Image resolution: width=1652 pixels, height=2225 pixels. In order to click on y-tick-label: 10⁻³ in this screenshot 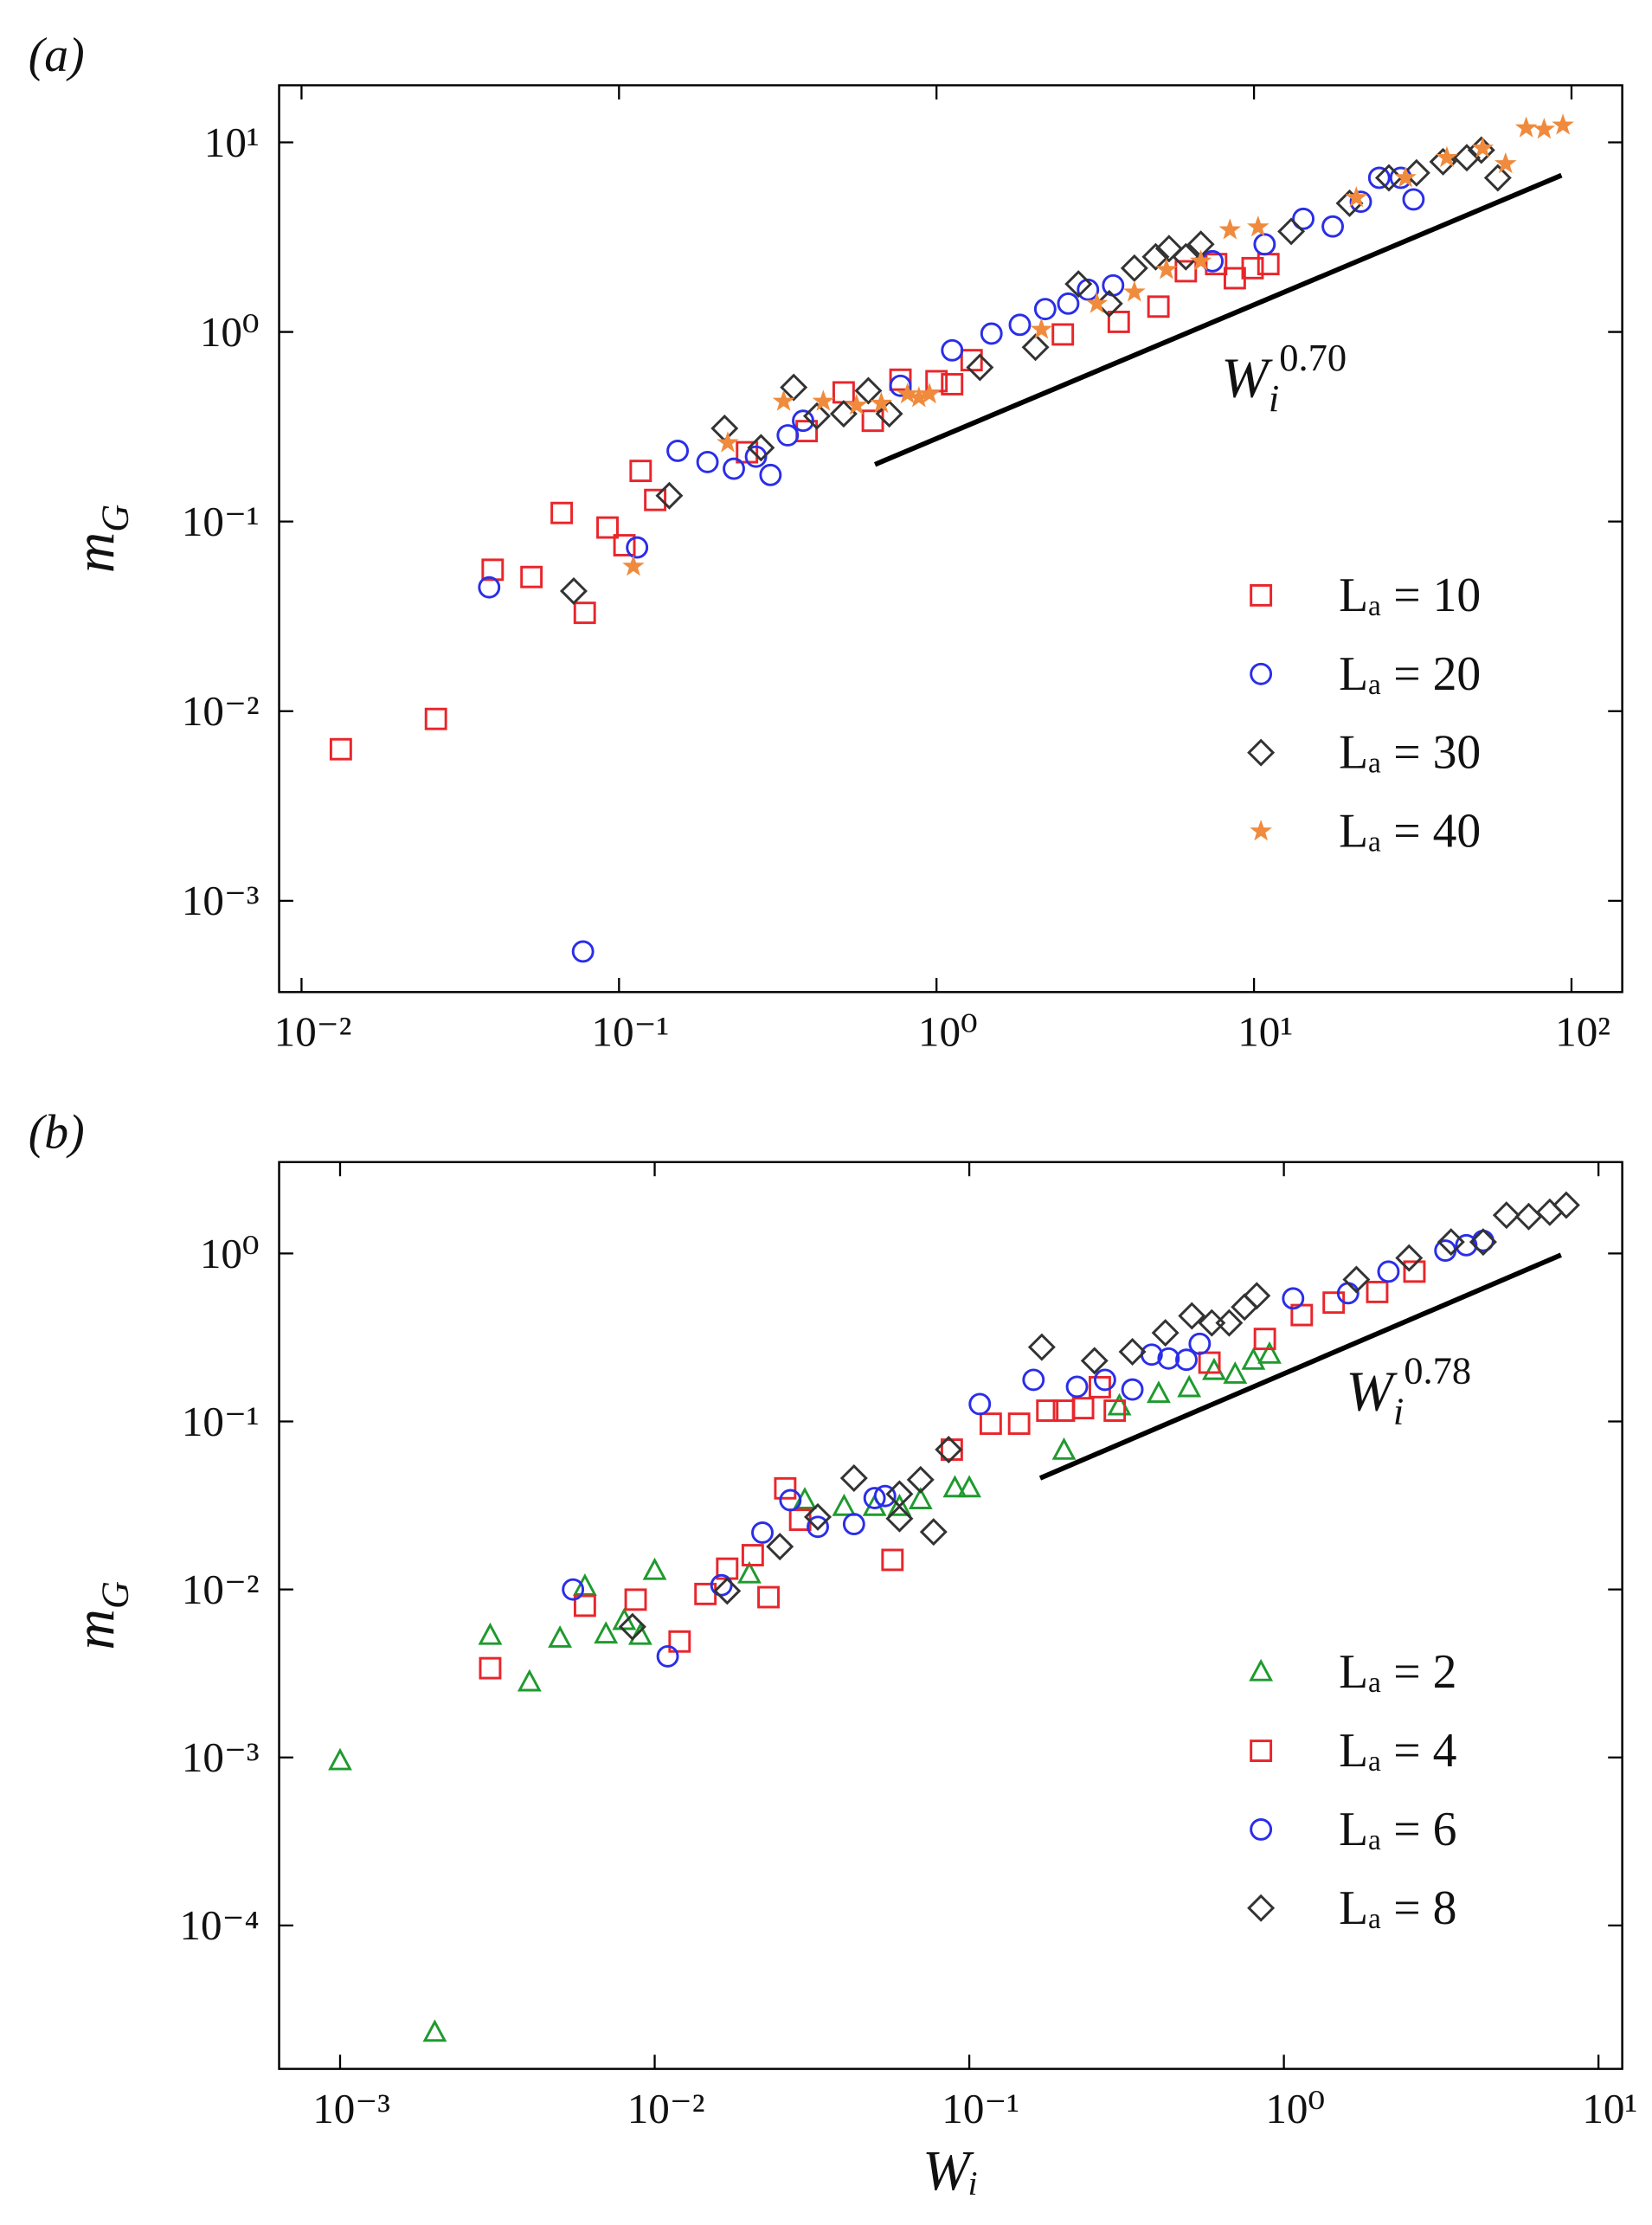, I will do `click(221, 900)`.